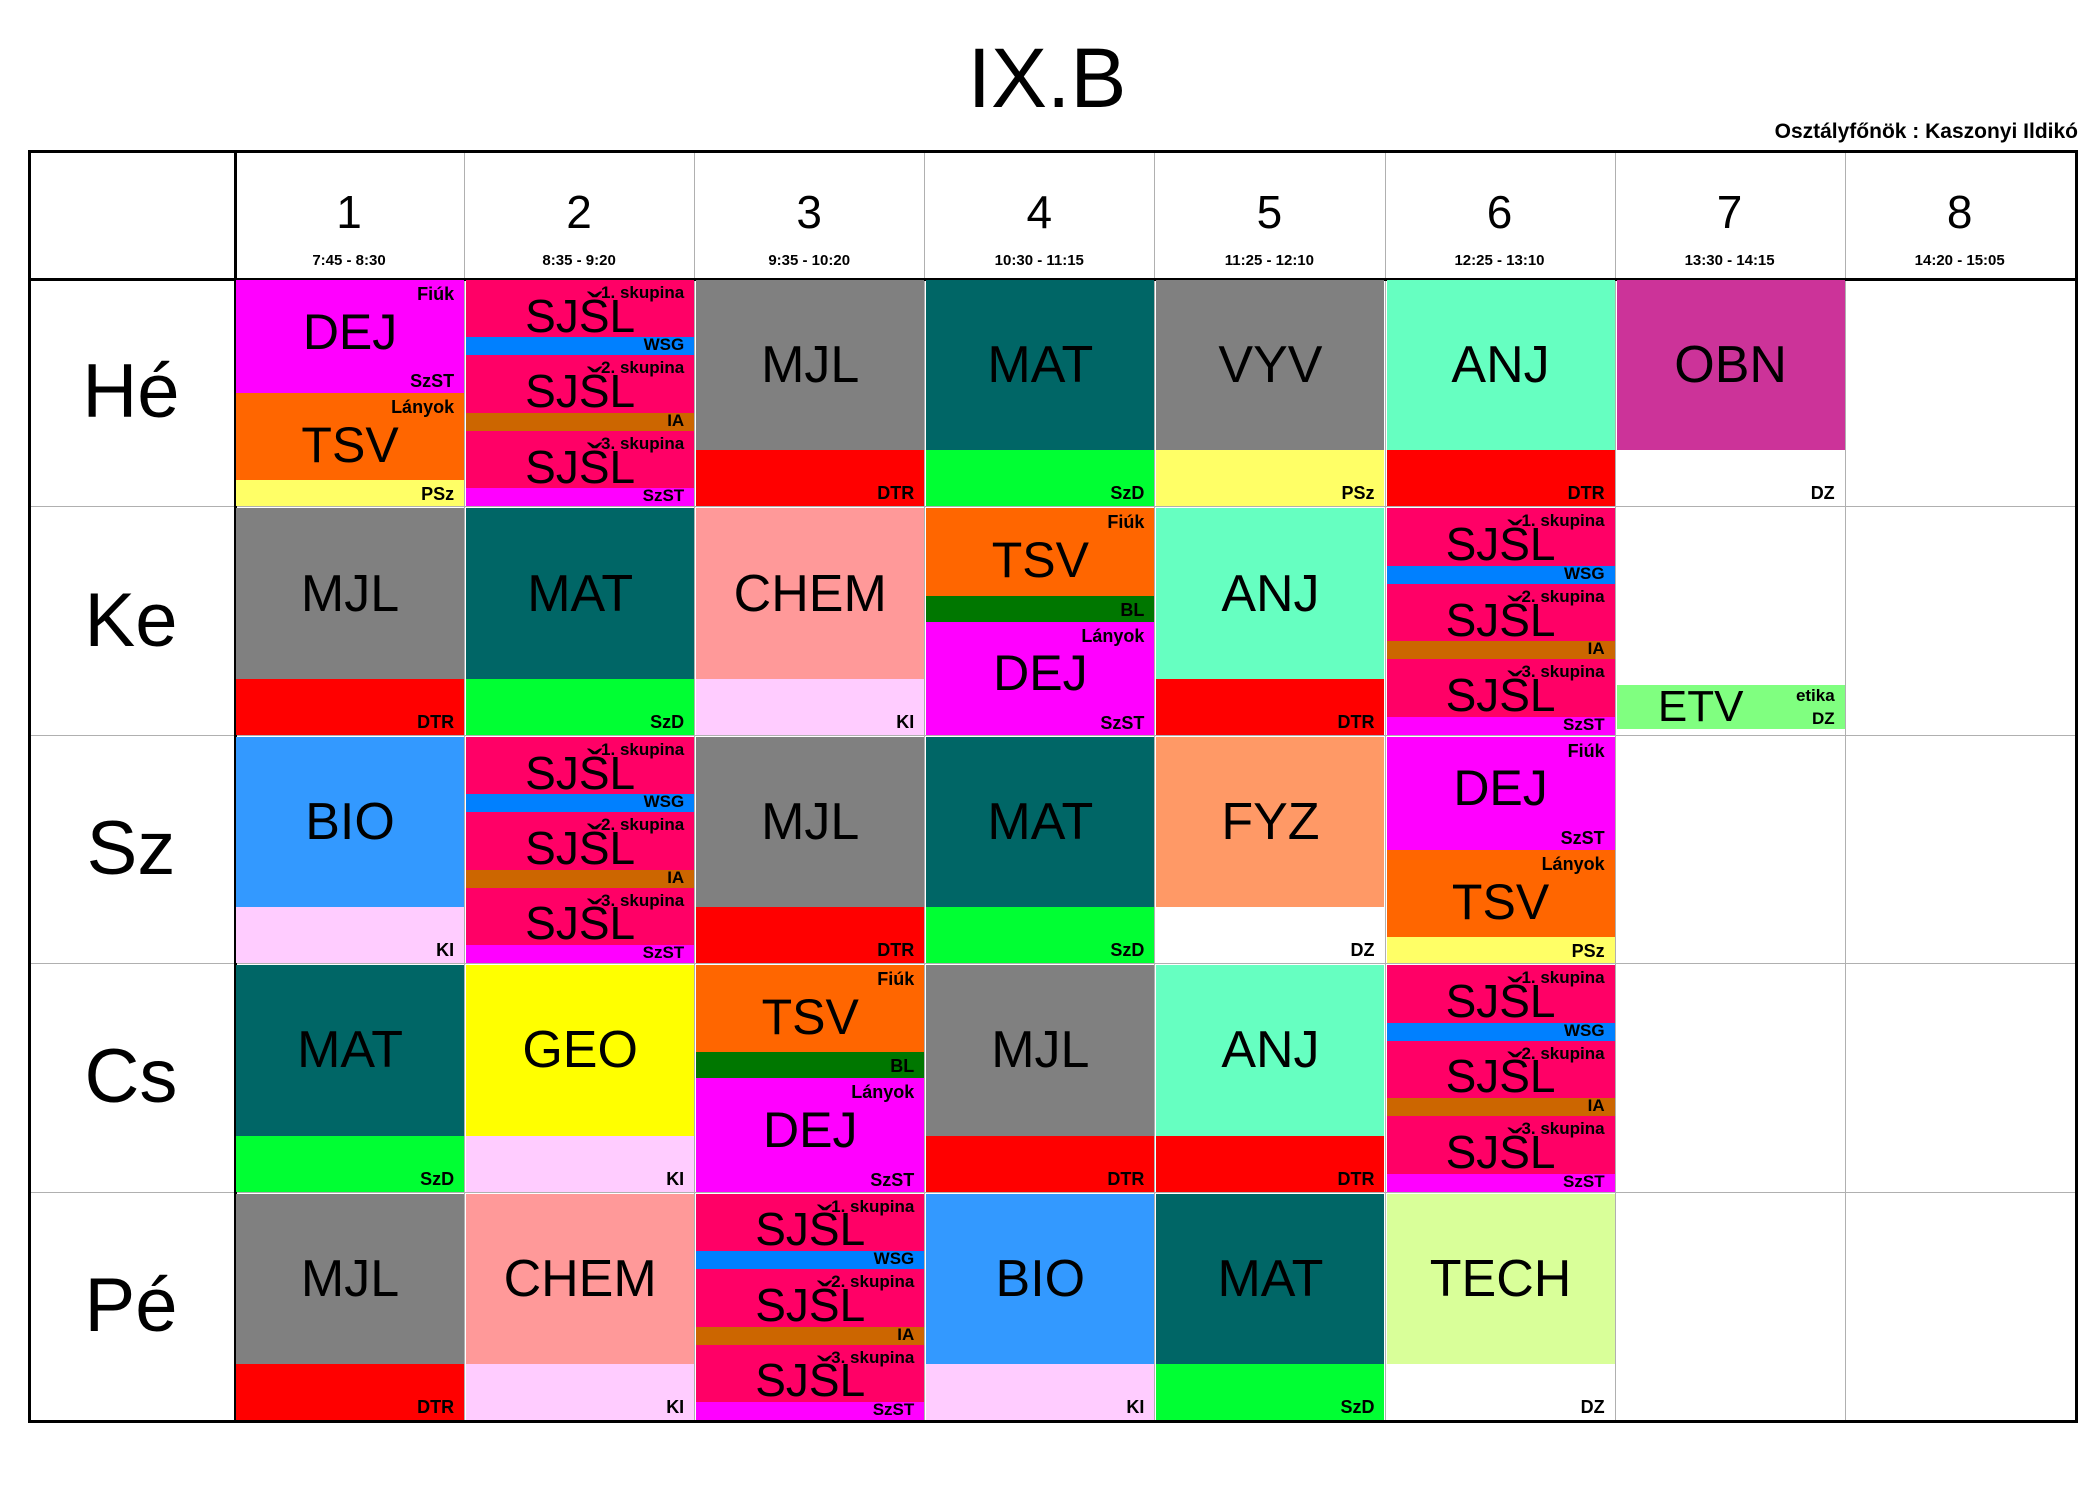 The image size is (2094, 1489). I want to click on teacher-label: DZ, so click(1592, 1406).